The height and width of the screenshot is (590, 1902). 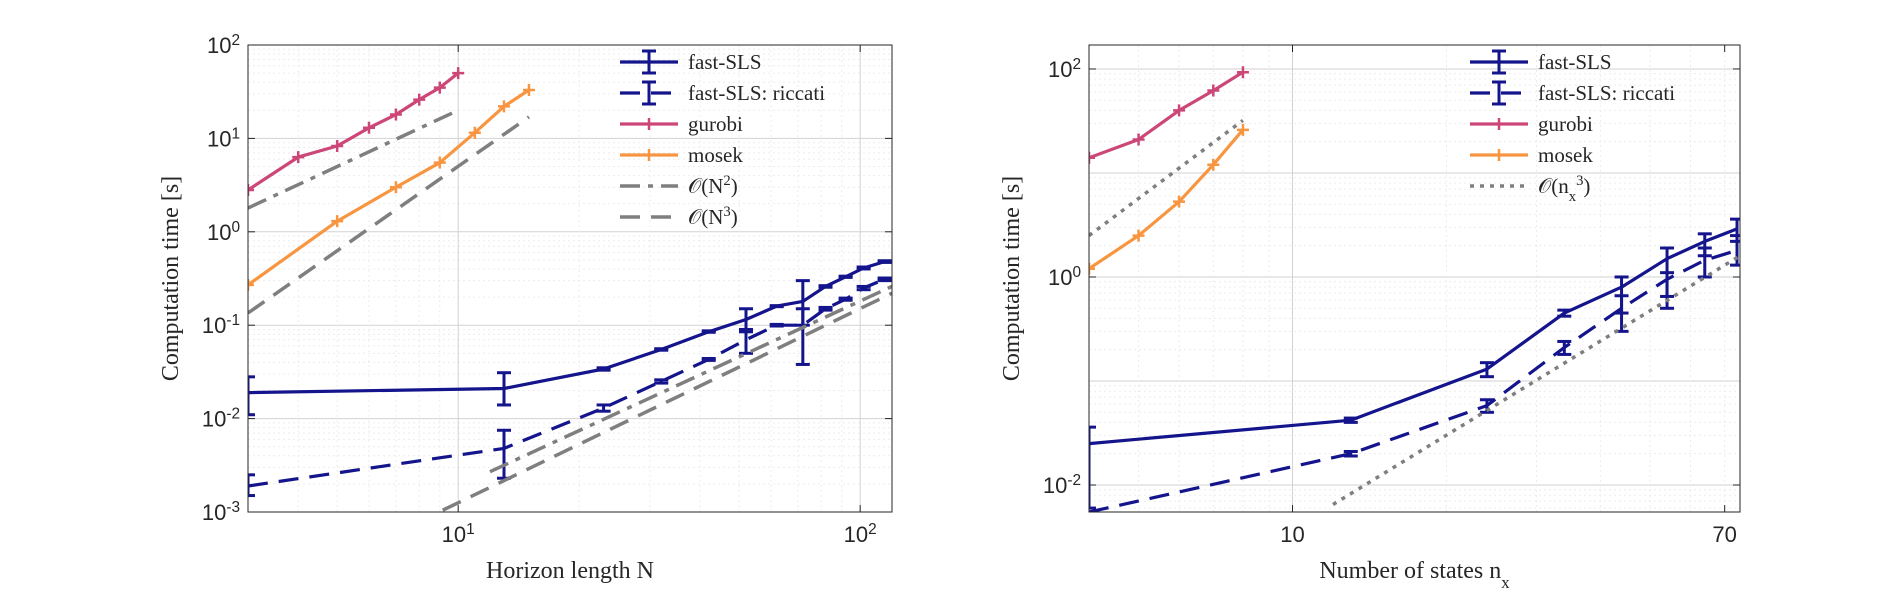 What do you see at coordinates (470, 529) in the screenshot?
I see `x-tick-label-sup: 1` at bounding box center [470, 529].